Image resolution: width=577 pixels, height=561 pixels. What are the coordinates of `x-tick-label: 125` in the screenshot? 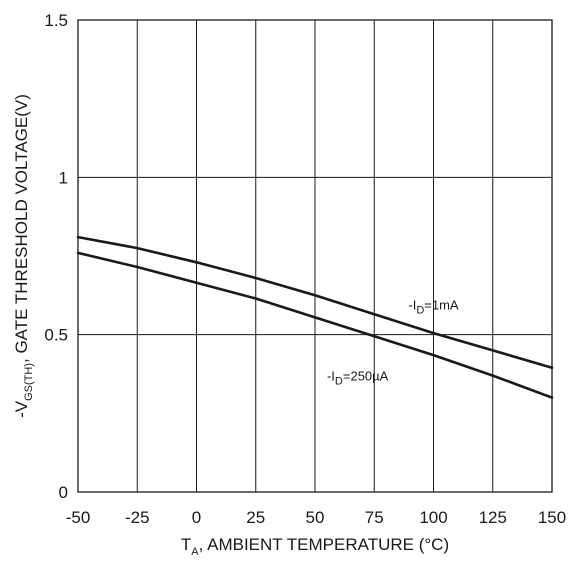 It's located at (493, 517).